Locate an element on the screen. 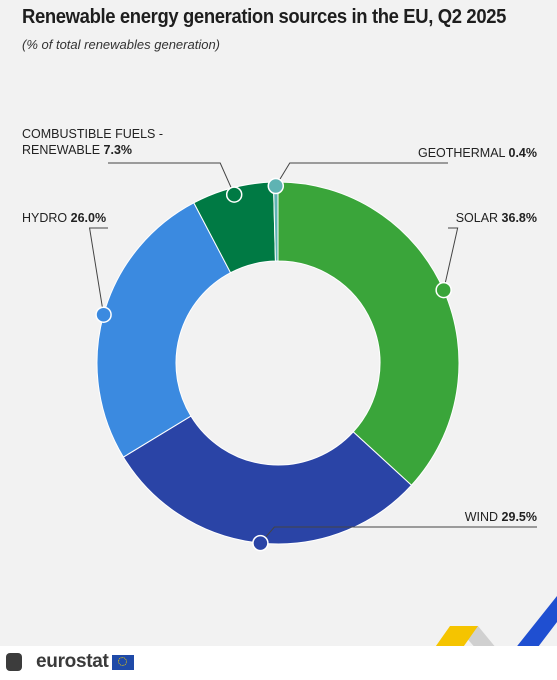  chart-subtitle: (% of total renewables generation) is located at coordinates (121, 44).